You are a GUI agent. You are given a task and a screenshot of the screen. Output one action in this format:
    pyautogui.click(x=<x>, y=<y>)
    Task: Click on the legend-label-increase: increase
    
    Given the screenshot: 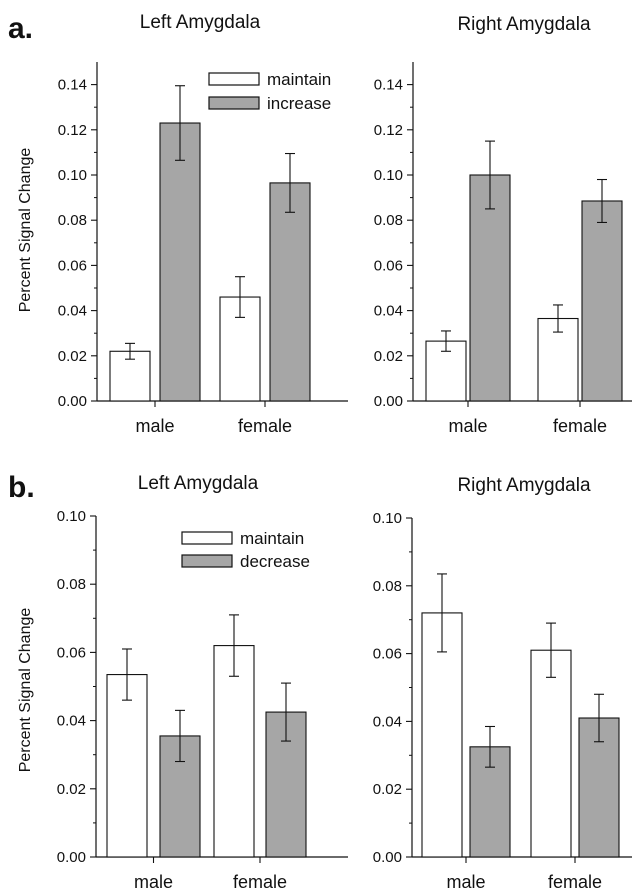 What is the action you would take?
    pyautogui.click(x=299, y=103)
    